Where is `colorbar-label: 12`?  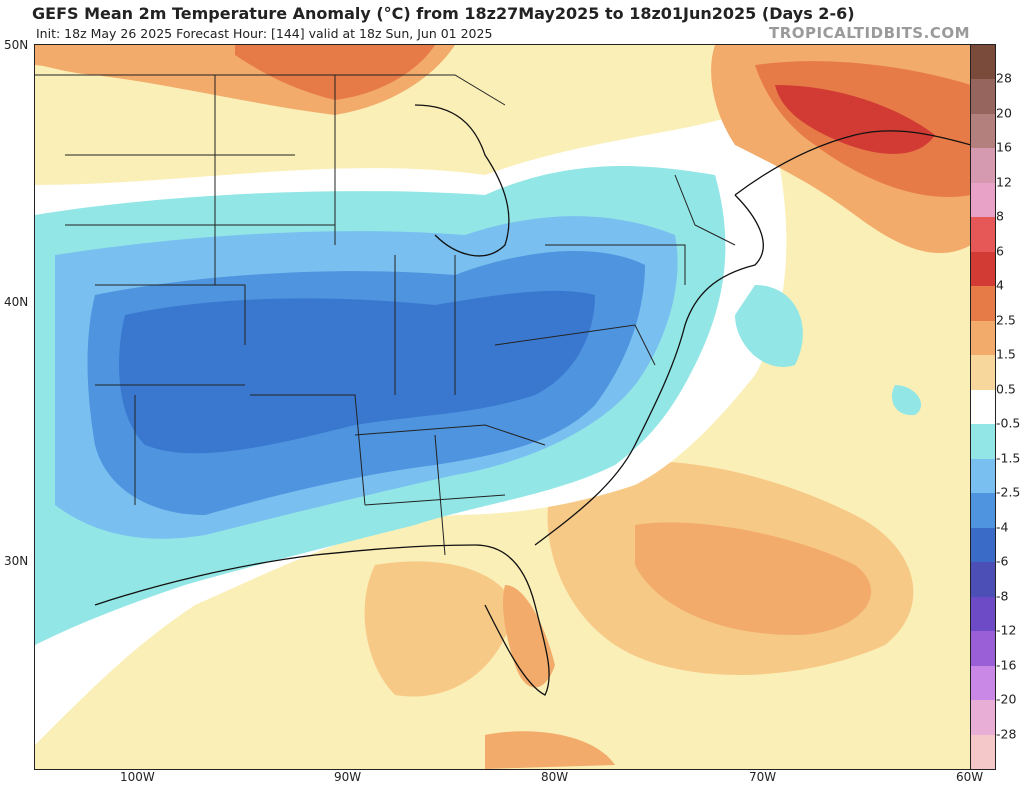
colorbar-label: 12 is located at coordinates (1004, 182).